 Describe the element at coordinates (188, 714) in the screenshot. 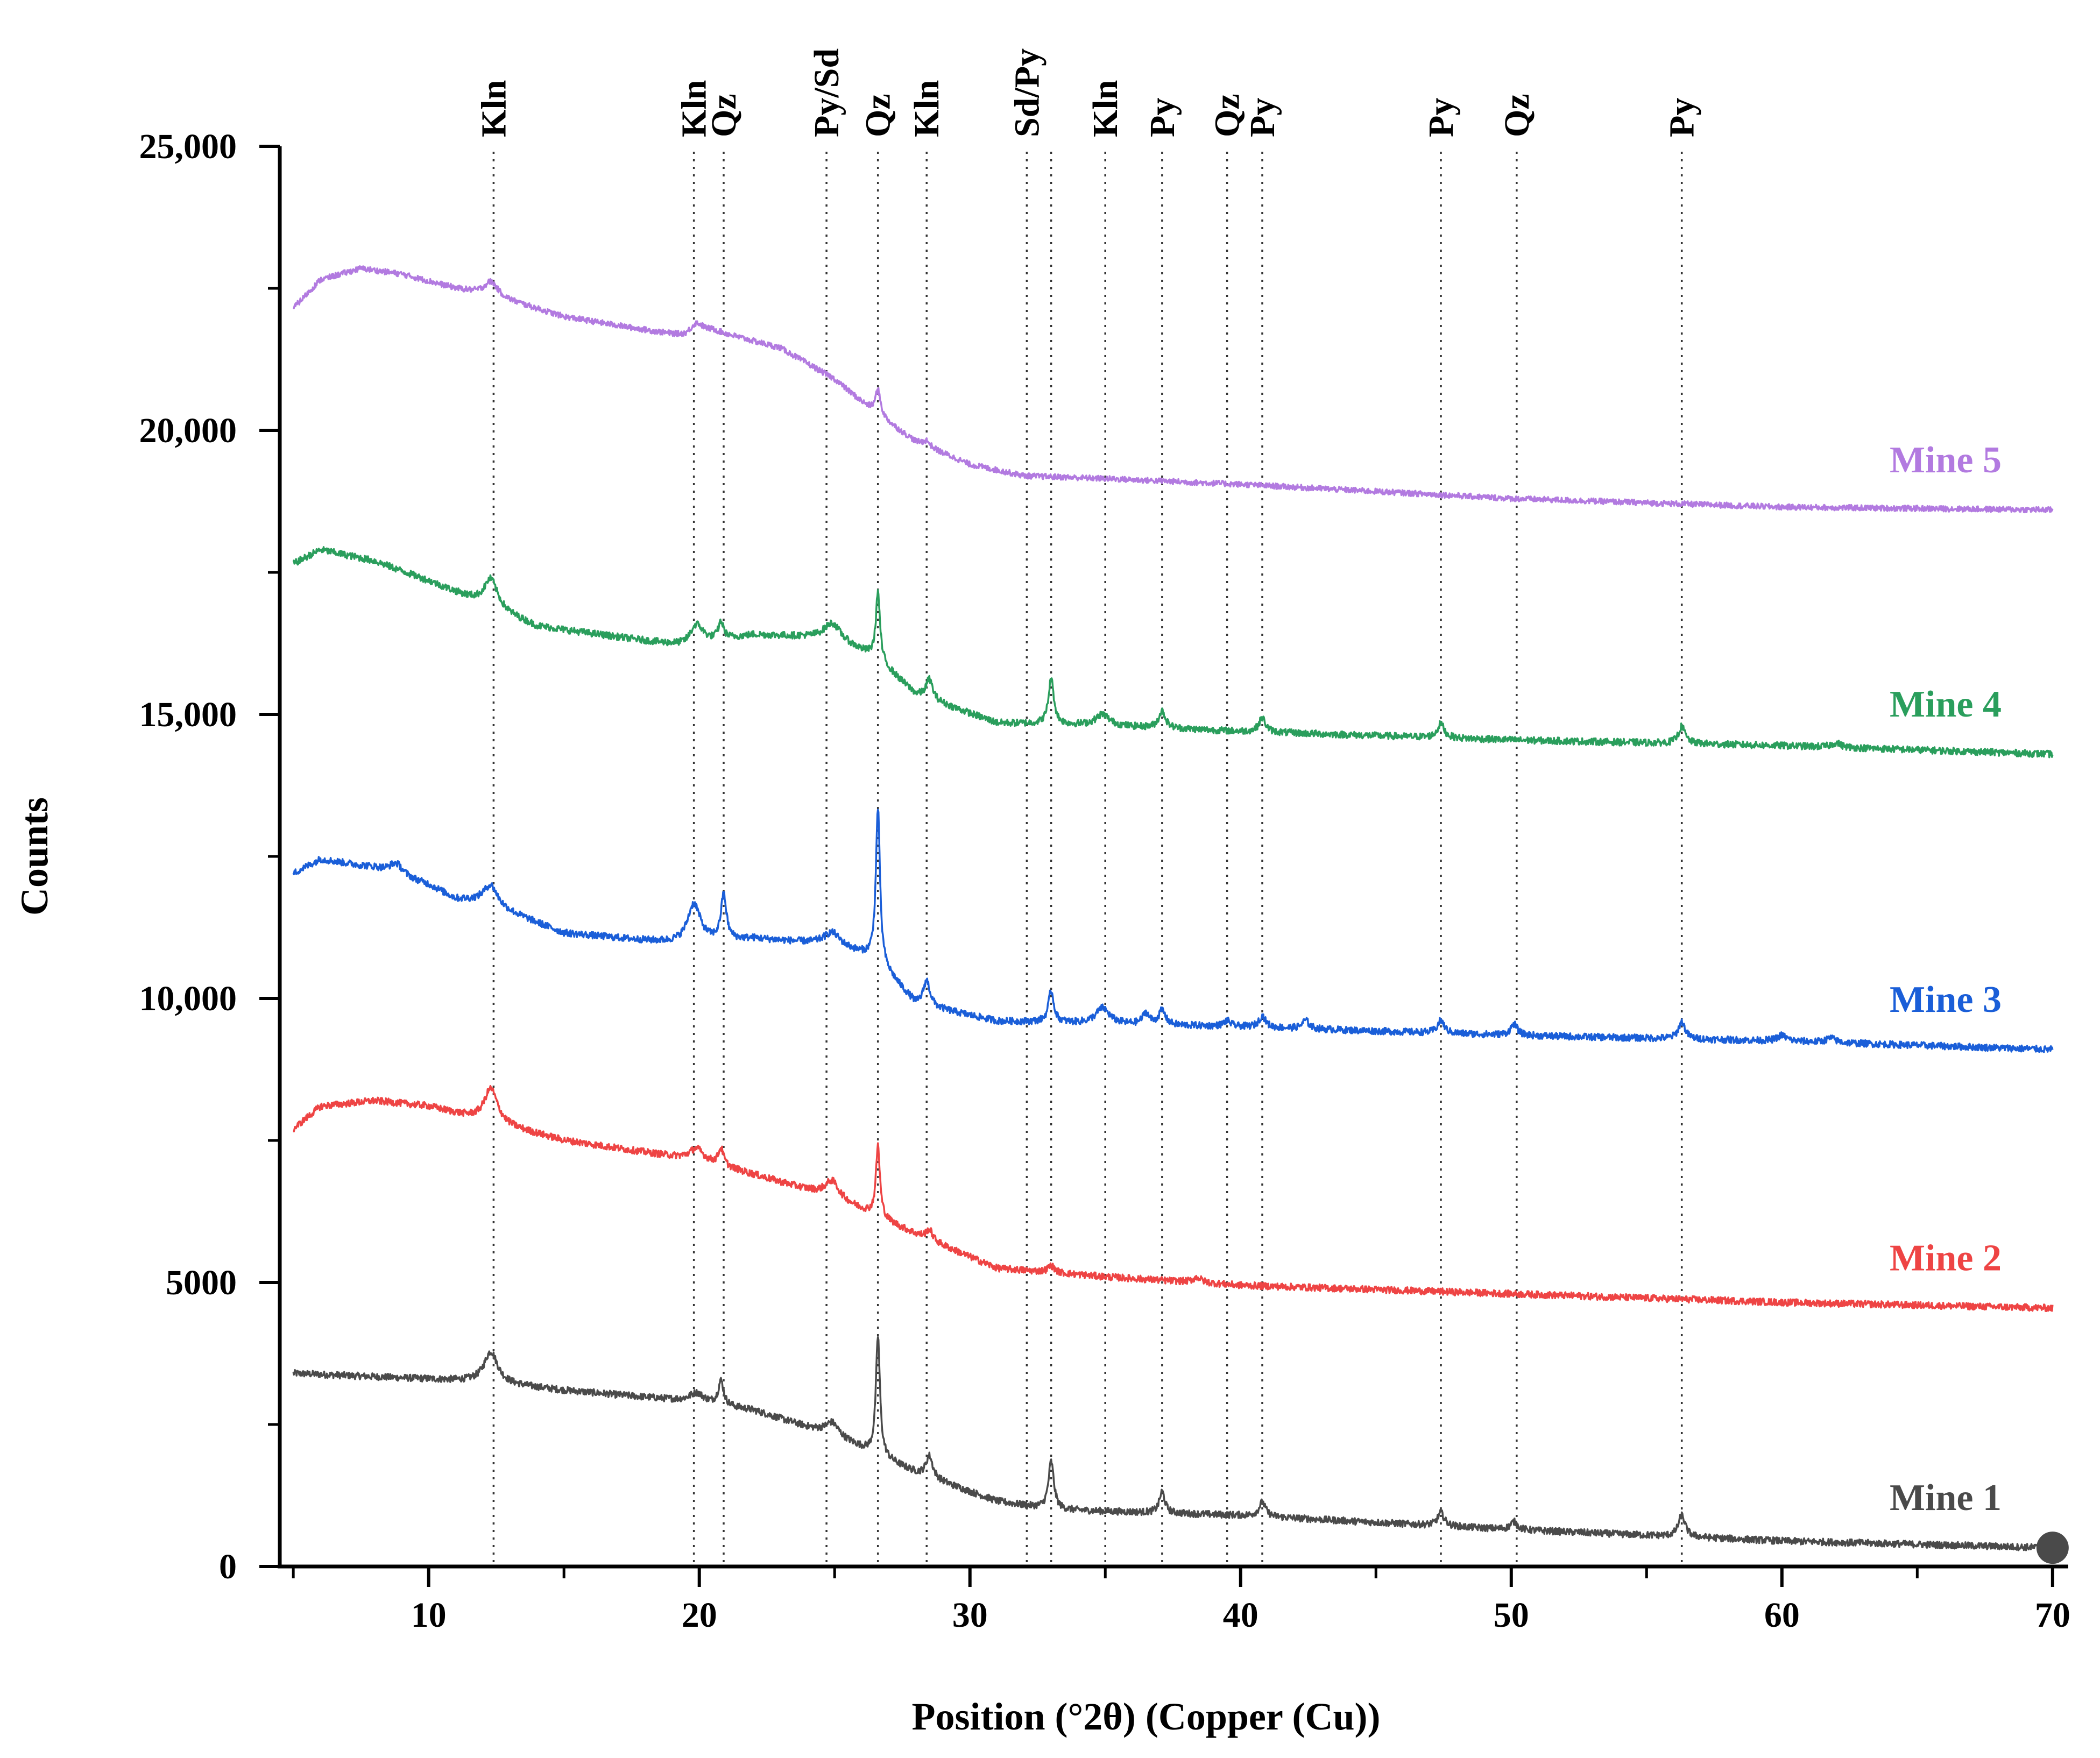

I see `y-tick-label: 15,000` at that location.